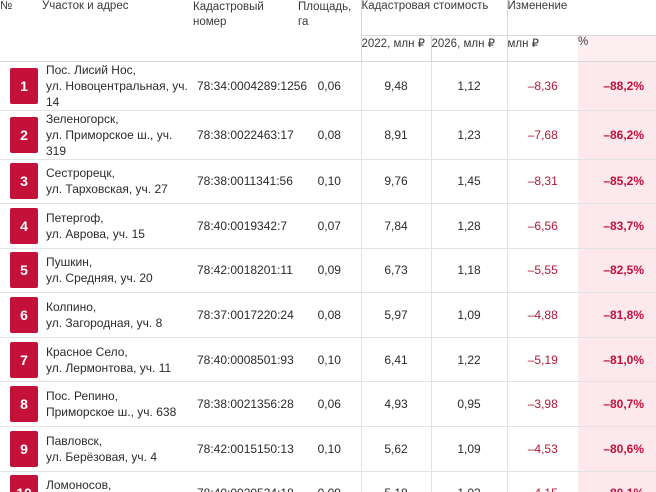 This screenshot has height=492, width=656. Describe the element at coordinates (245, 360) in the screenshot. I see `cadastral-number-cell: 78:40:0008501:93` at that location.